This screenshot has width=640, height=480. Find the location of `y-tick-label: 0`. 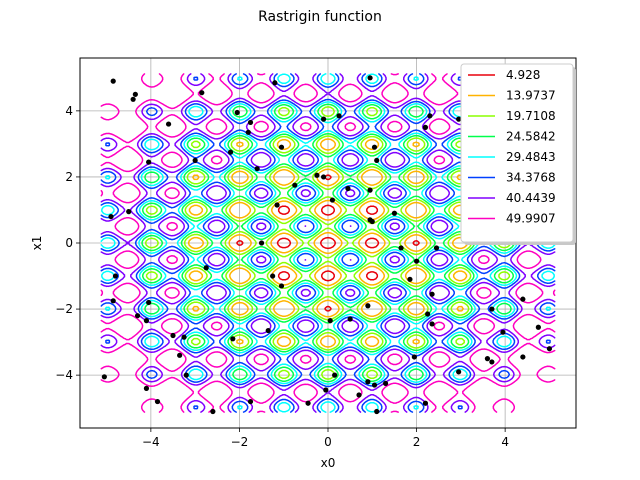

y-tick-label: 0 is located at coordinates (69, 243).